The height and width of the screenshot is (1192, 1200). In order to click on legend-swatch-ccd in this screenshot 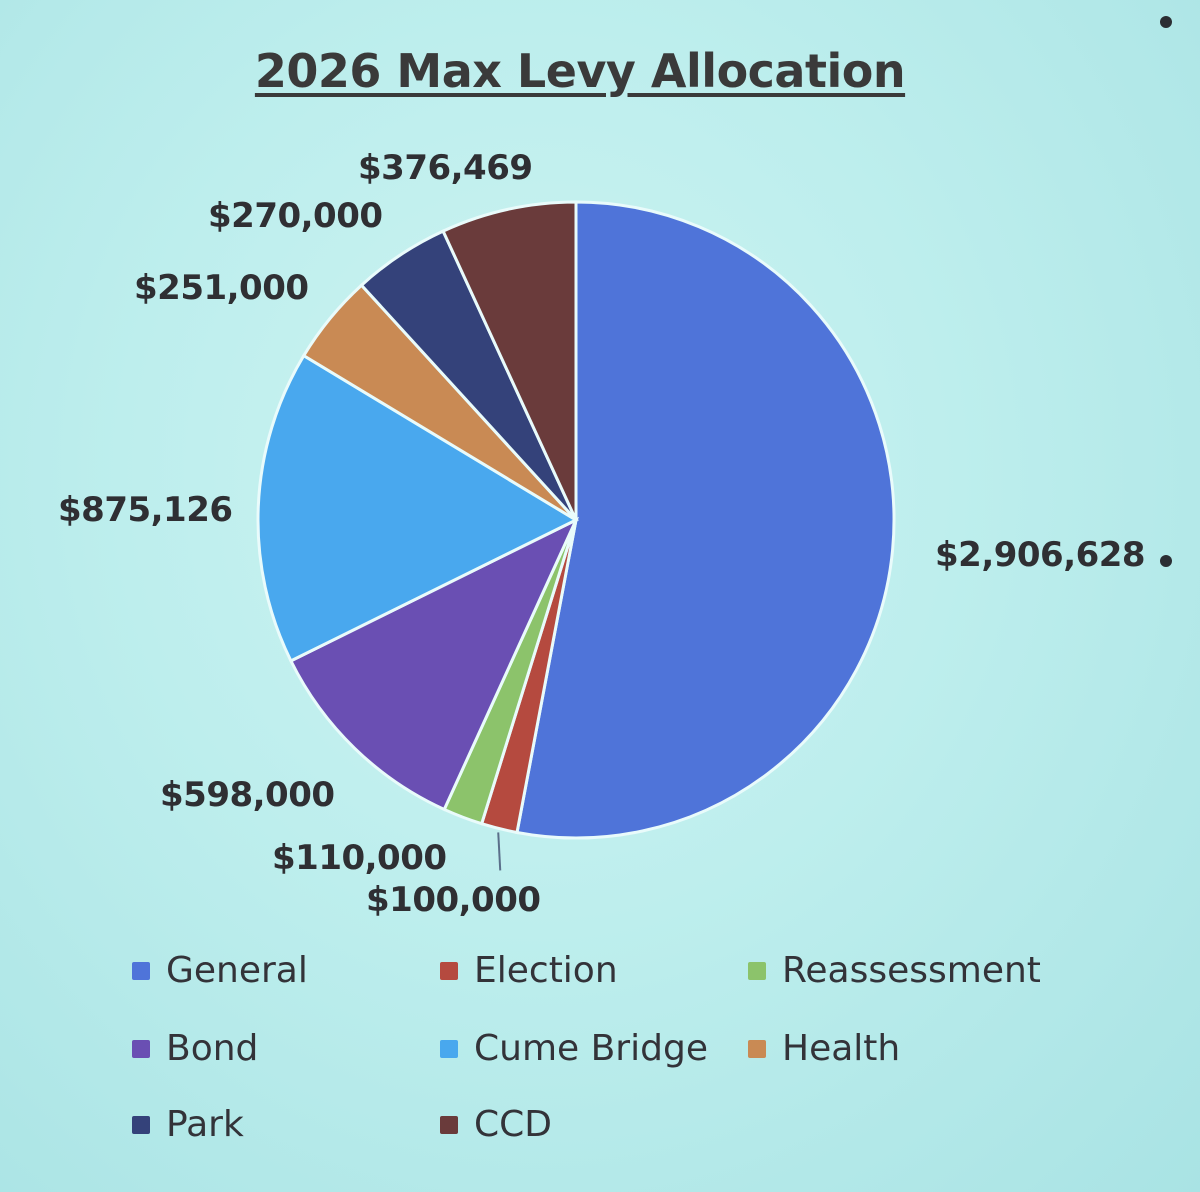, I will do `click(449, 1124)`.